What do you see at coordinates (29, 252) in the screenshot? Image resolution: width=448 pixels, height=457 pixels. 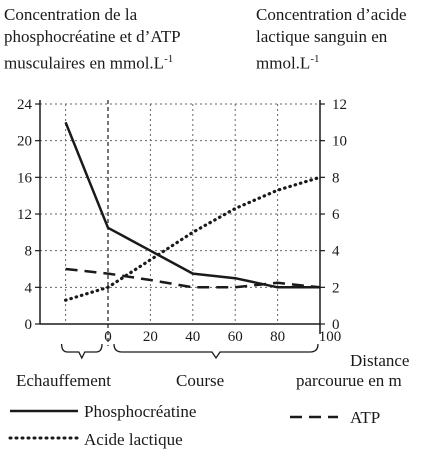 I see `left-tick-label-2: 8` at bounding box center [29, 252].